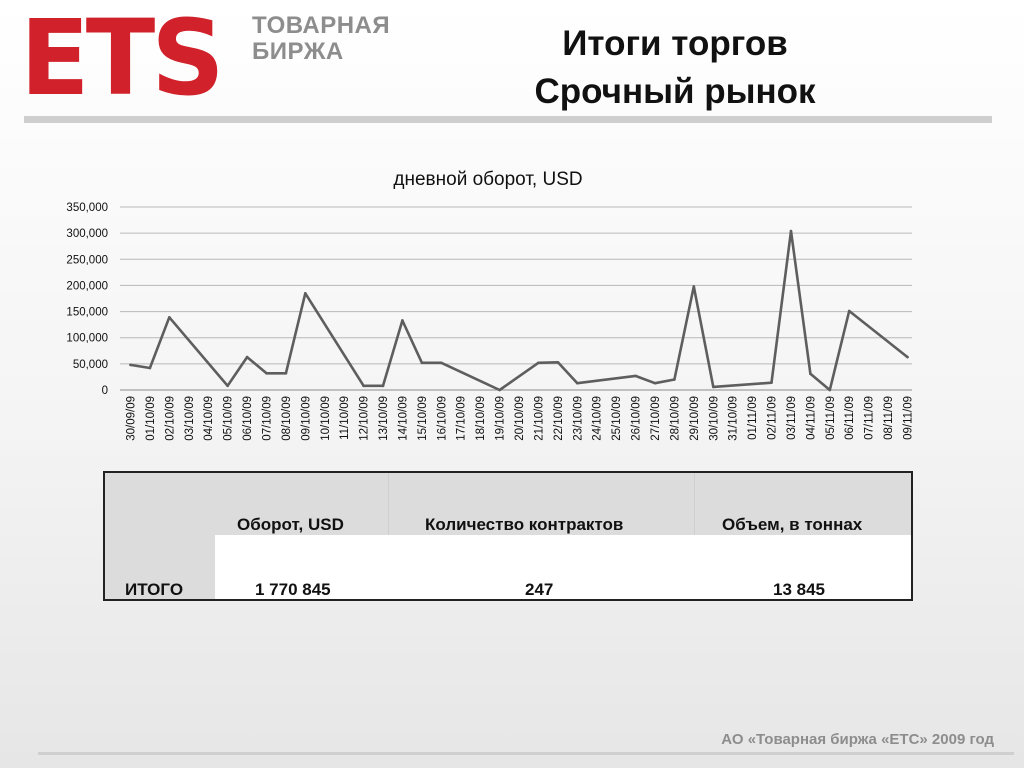 The height and width of the screenshot is (768, 1024). I want to click on header-turnover: Оборот, USD, so click(290, 524).